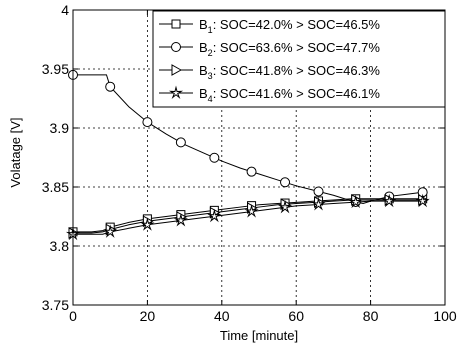 The height and width of the screenshot is (349, 465). I want to click on legend-entry-b2: B2: SOC=63.6% > SOC=47.7%, so click(269, 49).